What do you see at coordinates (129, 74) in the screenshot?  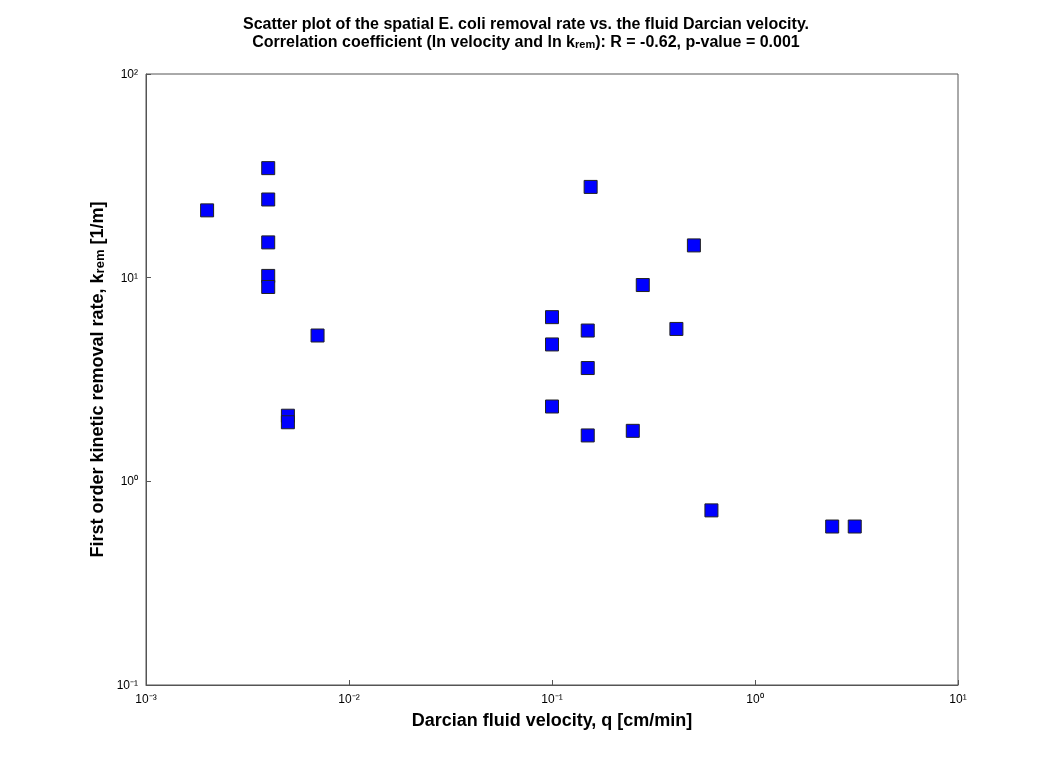 I see `y-tick-label: 10²` at bounding box center [129, 74].